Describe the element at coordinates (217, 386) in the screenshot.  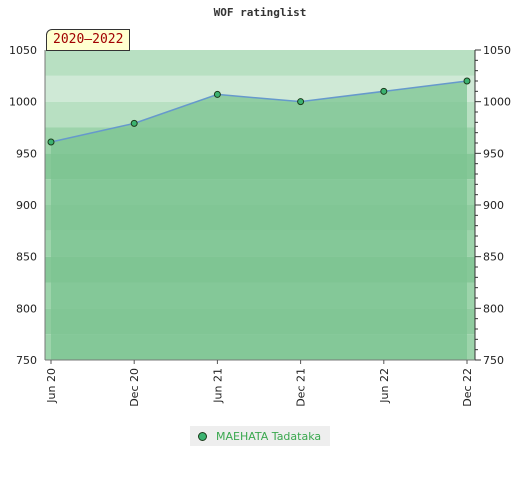
I see `x-tick-label: Jun 21` at that location.